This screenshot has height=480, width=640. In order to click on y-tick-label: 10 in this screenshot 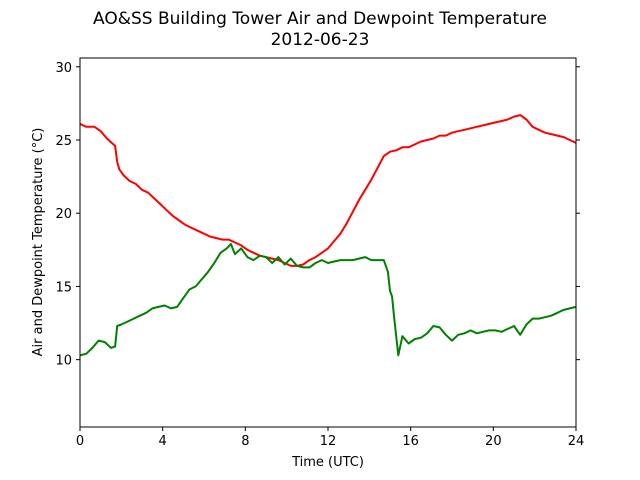, I will do `click(63, 361)`.